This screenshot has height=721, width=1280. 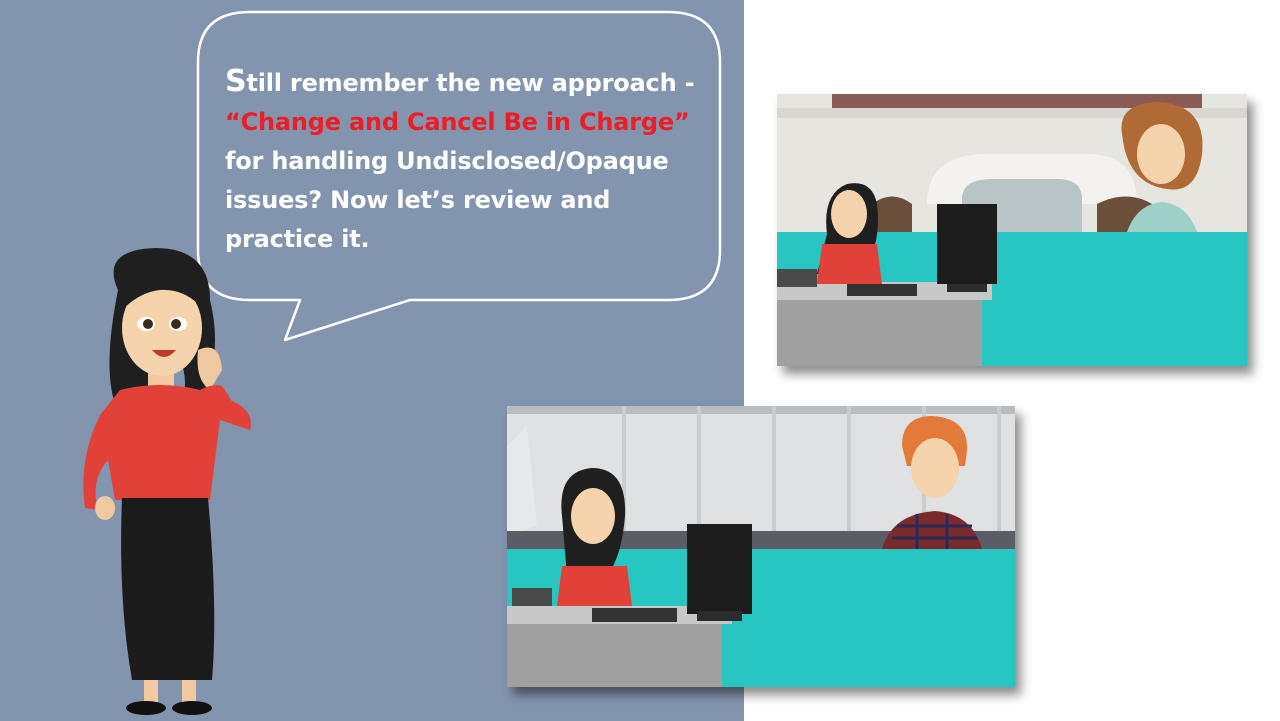 What do you see at coordinates (457, 122) in the screenshot?
I see `bubble-highlight-line: “Change and Cancel Be in Charge”` at bounding box center [457, 122].